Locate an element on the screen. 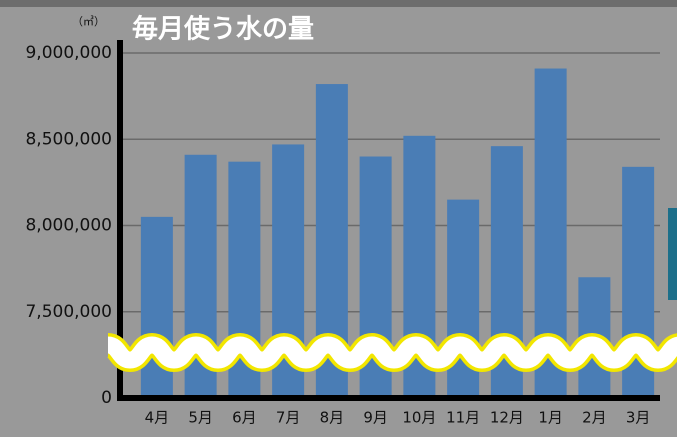 The height and width of the screenshot is (437, 677). chart-title: 毎月使う水の量 is located at coordinates (223, 30).